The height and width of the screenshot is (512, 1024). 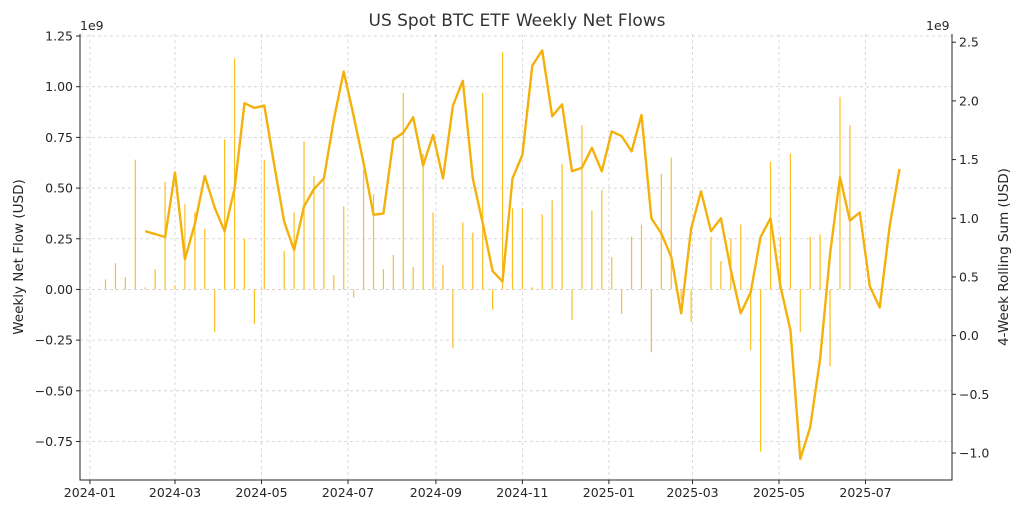 I want to click on left-tick-label: 0.50, so click(x=59, y=188).